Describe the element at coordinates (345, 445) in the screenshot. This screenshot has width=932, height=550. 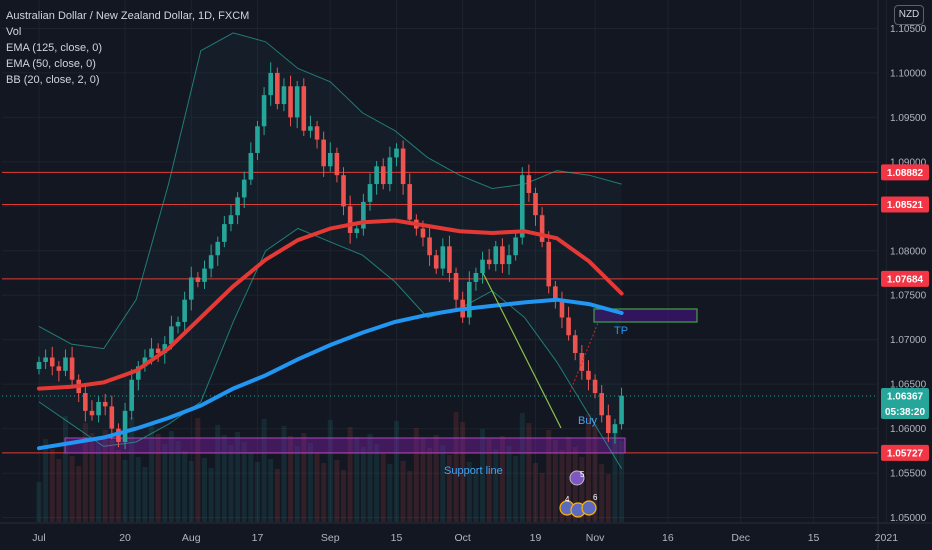
I see `support-zone` at that location.